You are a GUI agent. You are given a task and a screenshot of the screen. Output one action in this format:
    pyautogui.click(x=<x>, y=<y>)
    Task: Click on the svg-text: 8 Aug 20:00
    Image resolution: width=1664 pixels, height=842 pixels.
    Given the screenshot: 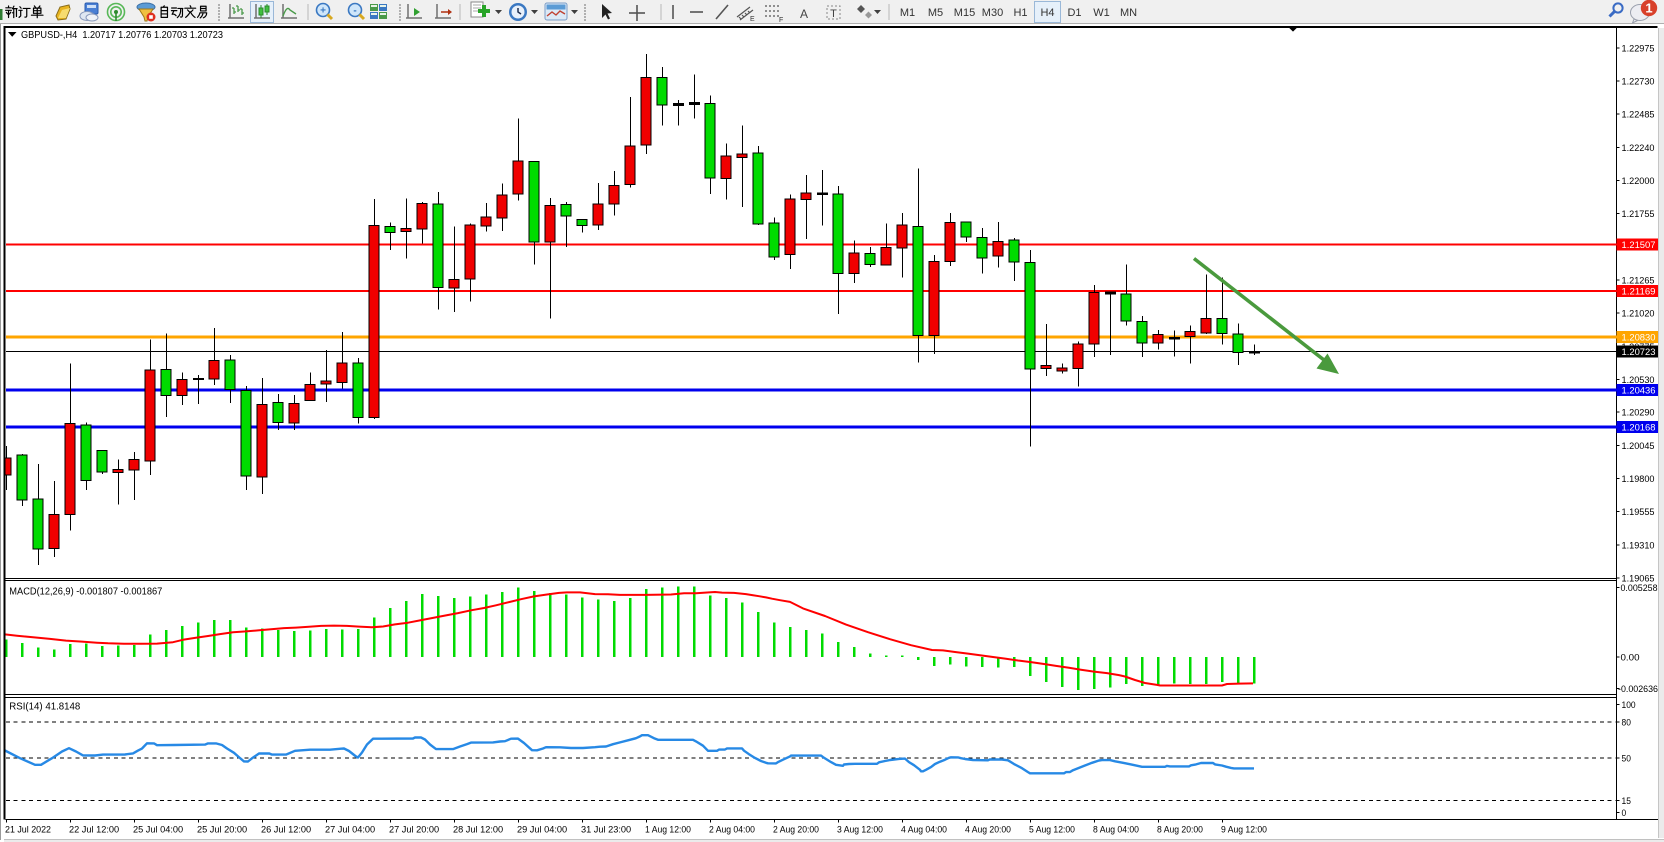 What is the action you would take?
    pyautogui.click(x=1180, y=830)
    